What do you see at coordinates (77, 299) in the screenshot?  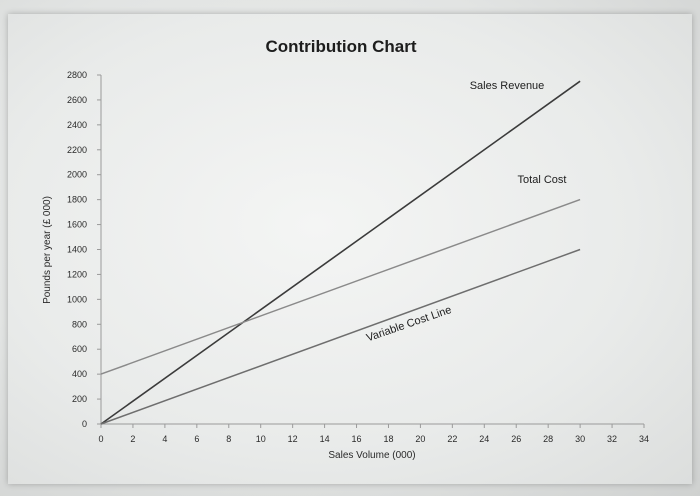 I see `y-tick-label: 1000` at bounding box center [77, 299].